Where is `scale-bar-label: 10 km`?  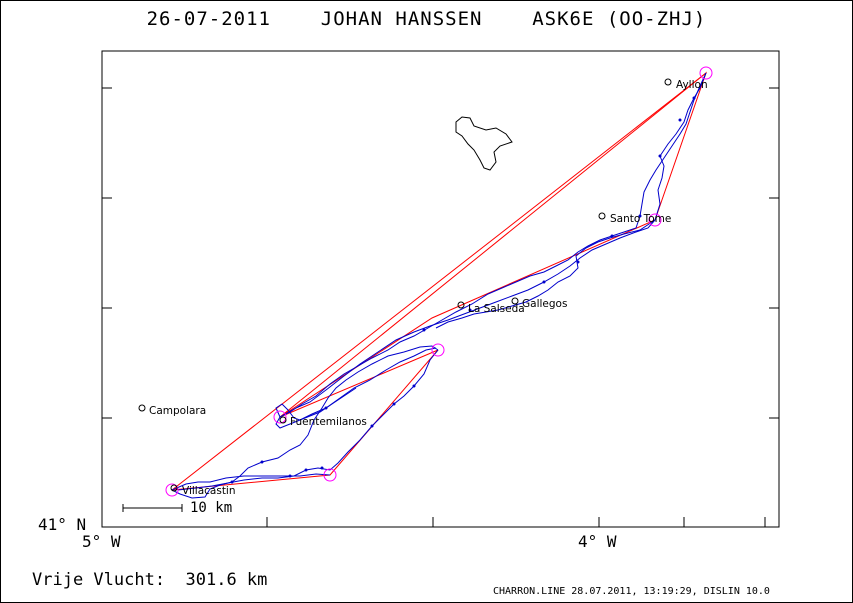 scale-bar-label: 10 km is located at coordinates (211, 508).